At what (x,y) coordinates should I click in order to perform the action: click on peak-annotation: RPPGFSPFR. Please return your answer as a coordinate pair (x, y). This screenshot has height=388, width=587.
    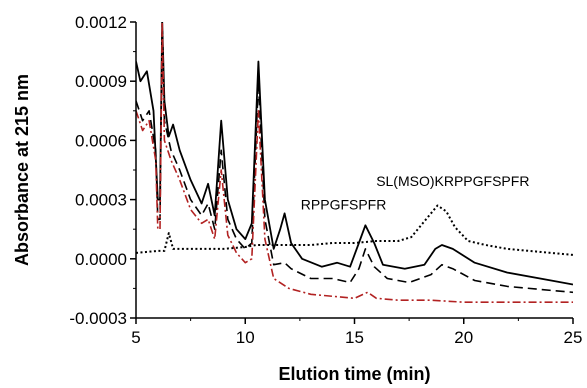
    Looking at the image, I should click on (344, 204).